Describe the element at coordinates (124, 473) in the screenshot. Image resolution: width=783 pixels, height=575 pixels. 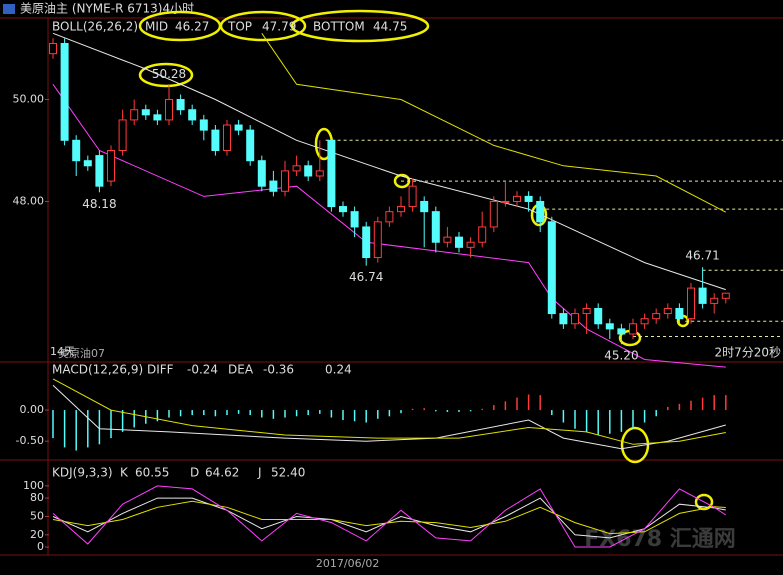
I see `legend-name: K` at that location.